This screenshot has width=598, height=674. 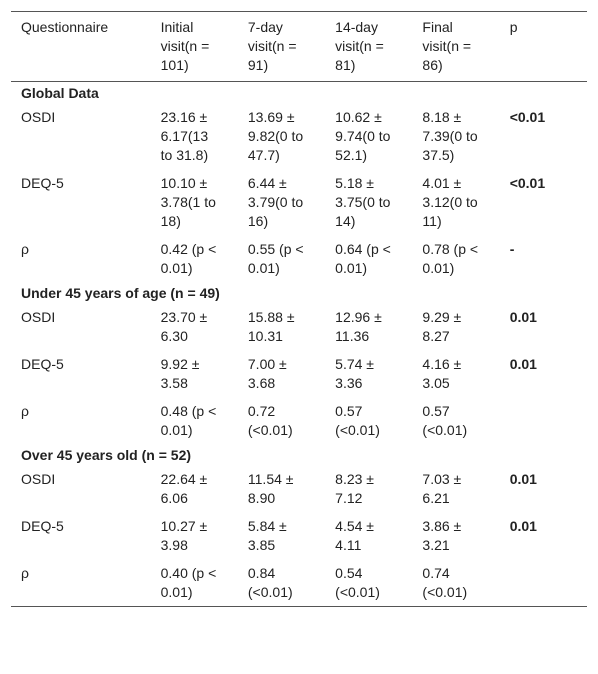 What do you see at coordinates (455, 258) in the screenshot?
I see `data-cell: 0.78 (p < 0.01)` at bounding box center [455, 258].